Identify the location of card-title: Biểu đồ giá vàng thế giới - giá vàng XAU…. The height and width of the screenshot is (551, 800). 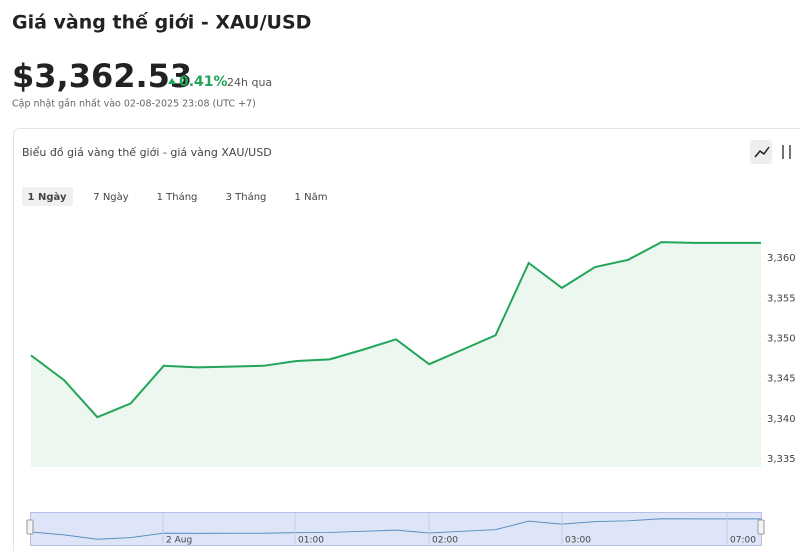
(147, 152).